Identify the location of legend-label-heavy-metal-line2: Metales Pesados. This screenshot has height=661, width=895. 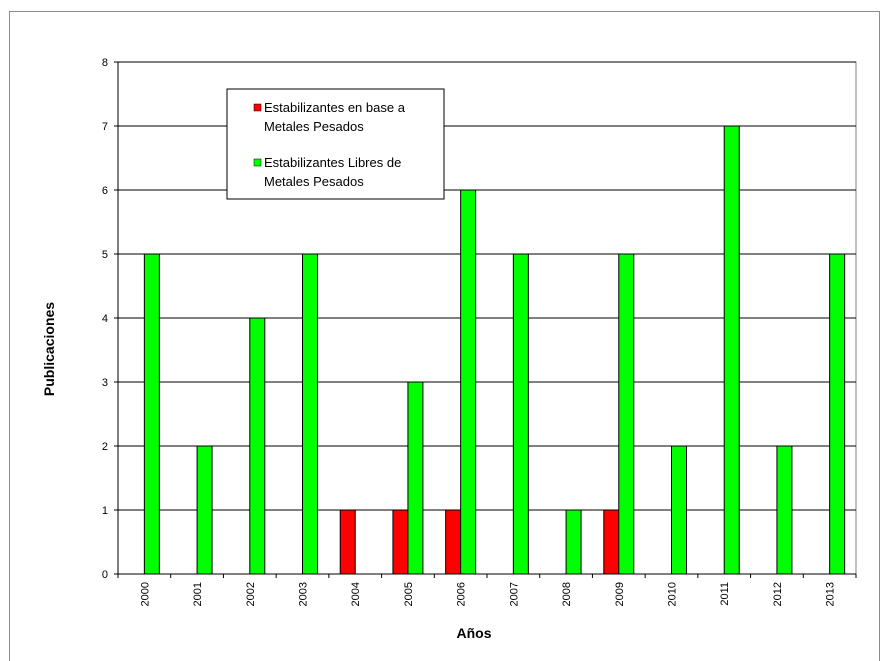
(314, 126).